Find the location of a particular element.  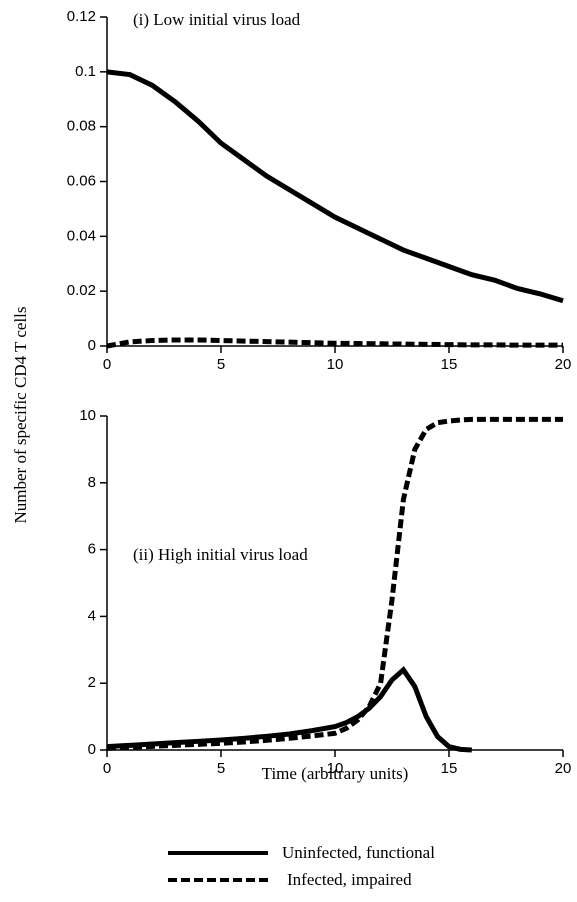

y-tick-label: 4 is located at coordinates (92, 615).